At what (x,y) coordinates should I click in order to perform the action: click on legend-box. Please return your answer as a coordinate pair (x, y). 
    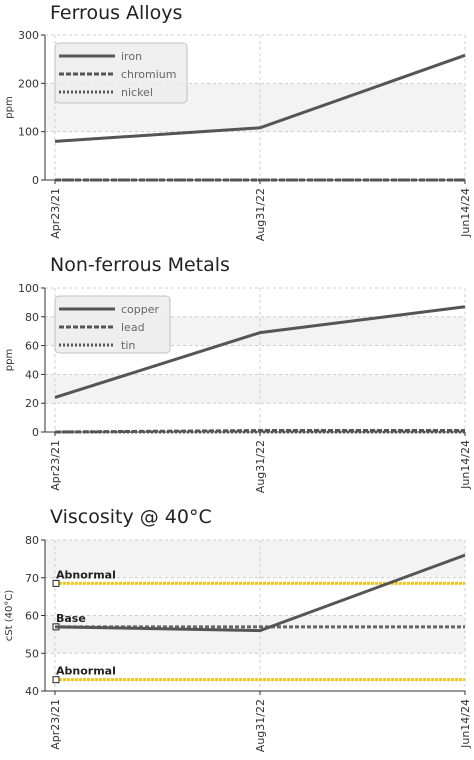
    Looking at the image, I should click on (121, 73).